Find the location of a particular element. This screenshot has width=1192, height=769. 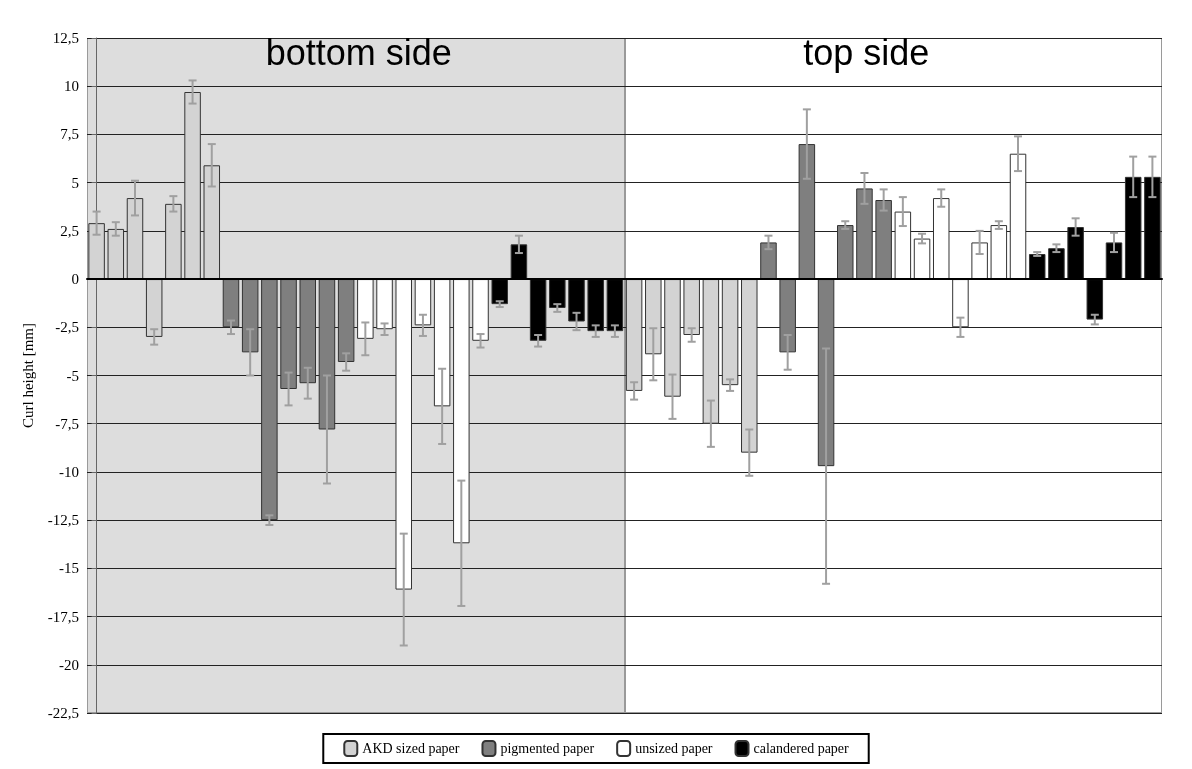

y-tick-label: 0 is located at coordinates (75, 279).